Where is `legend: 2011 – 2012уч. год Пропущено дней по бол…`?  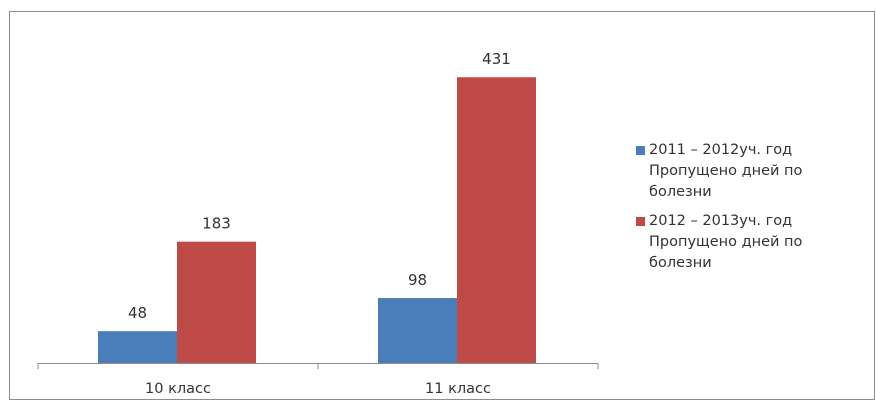 legend: 2011 – 2012уч. год Пропущено дней по бол… is located at coordinates (754, 211).